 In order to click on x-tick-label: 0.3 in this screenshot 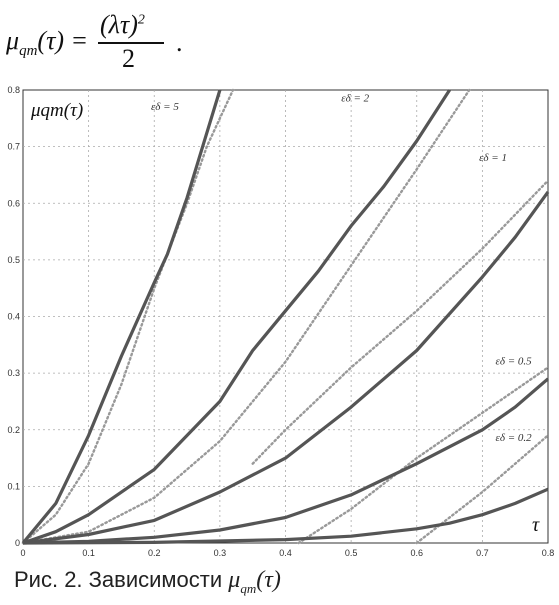, I will do `click(220, 553)`.